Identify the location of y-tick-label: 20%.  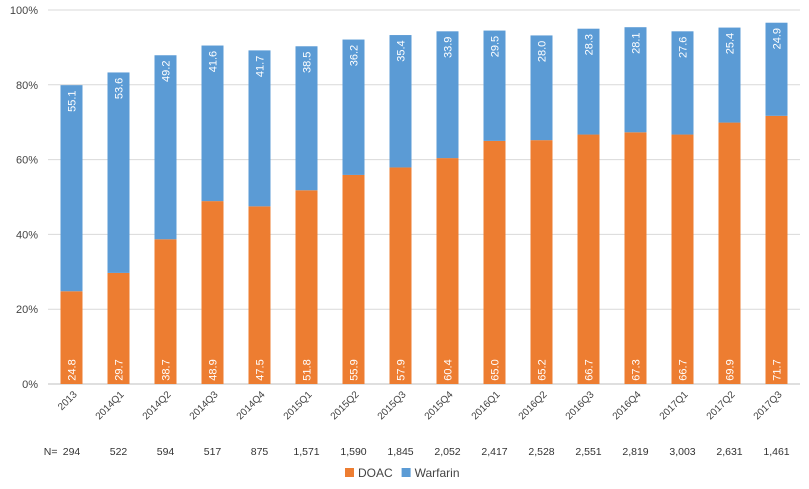
(27, 310).